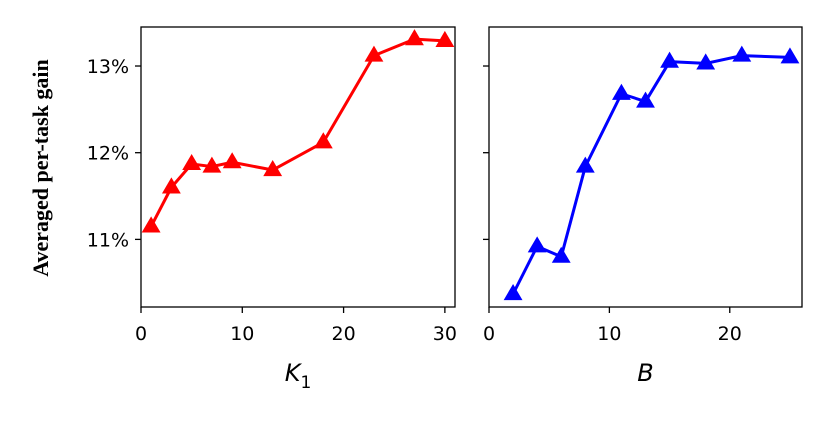 Image resolution: width=830 pixels, height=423 pixels. Describe the element at coordinates (108, 240) in the screenshot. I see `y-tick-label: 11%` at that location.